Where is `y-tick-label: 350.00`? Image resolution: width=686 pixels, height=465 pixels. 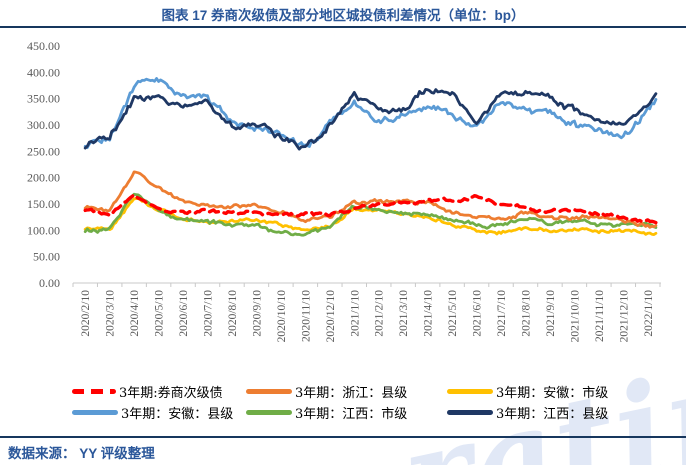
y-tick-label: 350.00 is located at coordinates (43, 99).